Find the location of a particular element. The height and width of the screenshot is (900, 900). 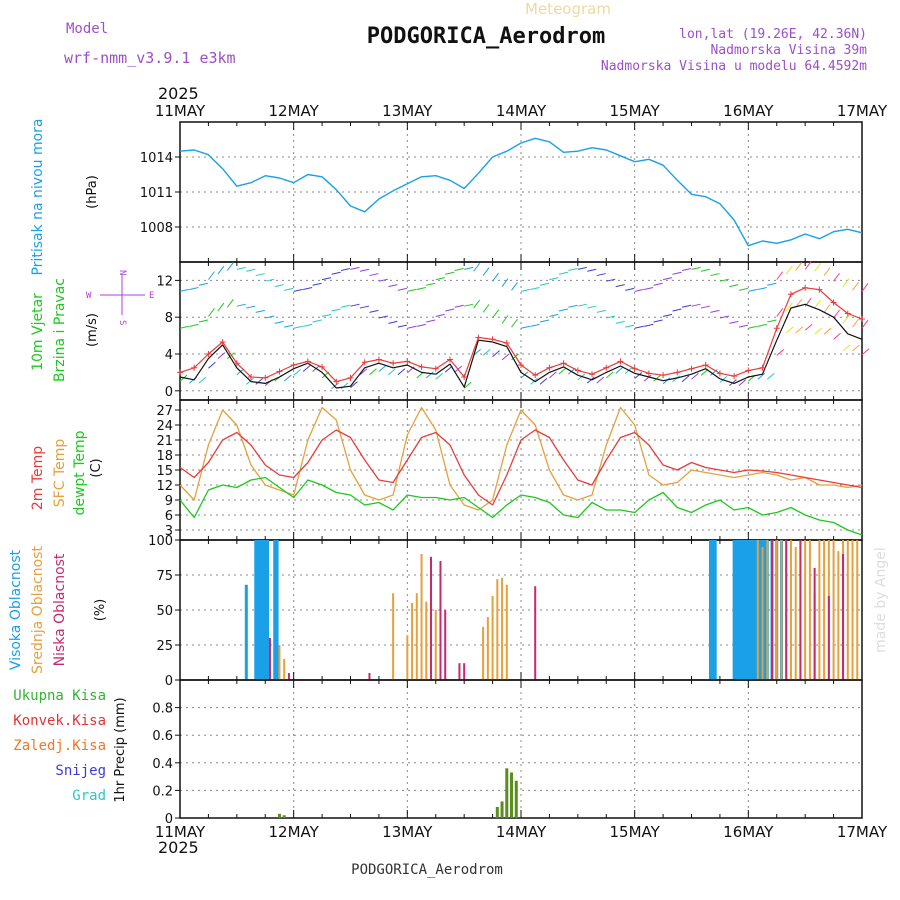

y-tick-label: 0 is located at coordinates (169, 819).